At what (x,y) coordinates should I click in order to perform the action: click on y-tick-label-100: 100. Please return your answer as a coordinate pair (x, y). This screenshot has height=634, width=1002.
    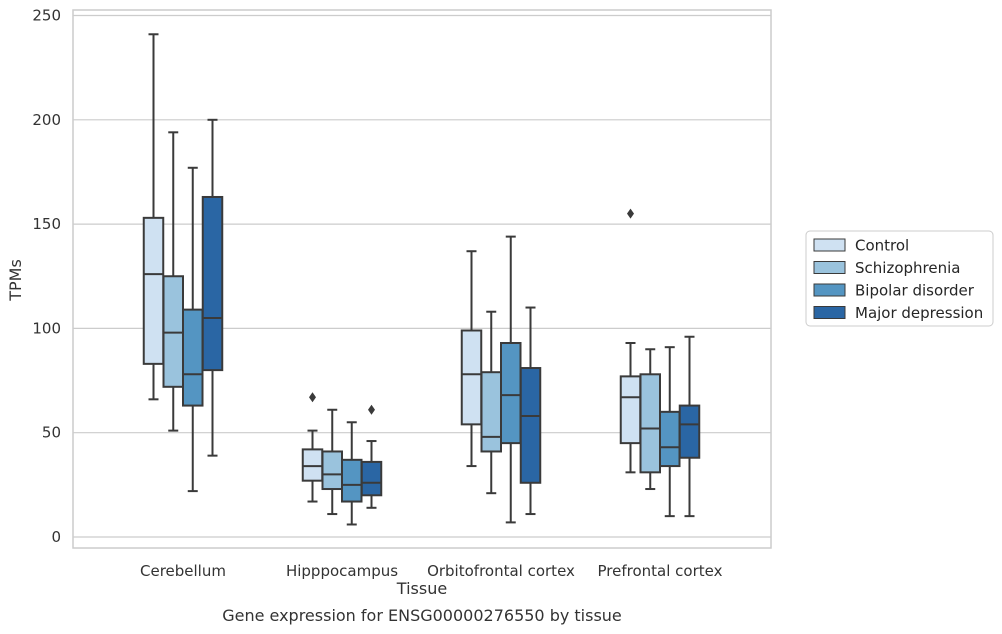
    Looking at the image, I should click on (46, 328).